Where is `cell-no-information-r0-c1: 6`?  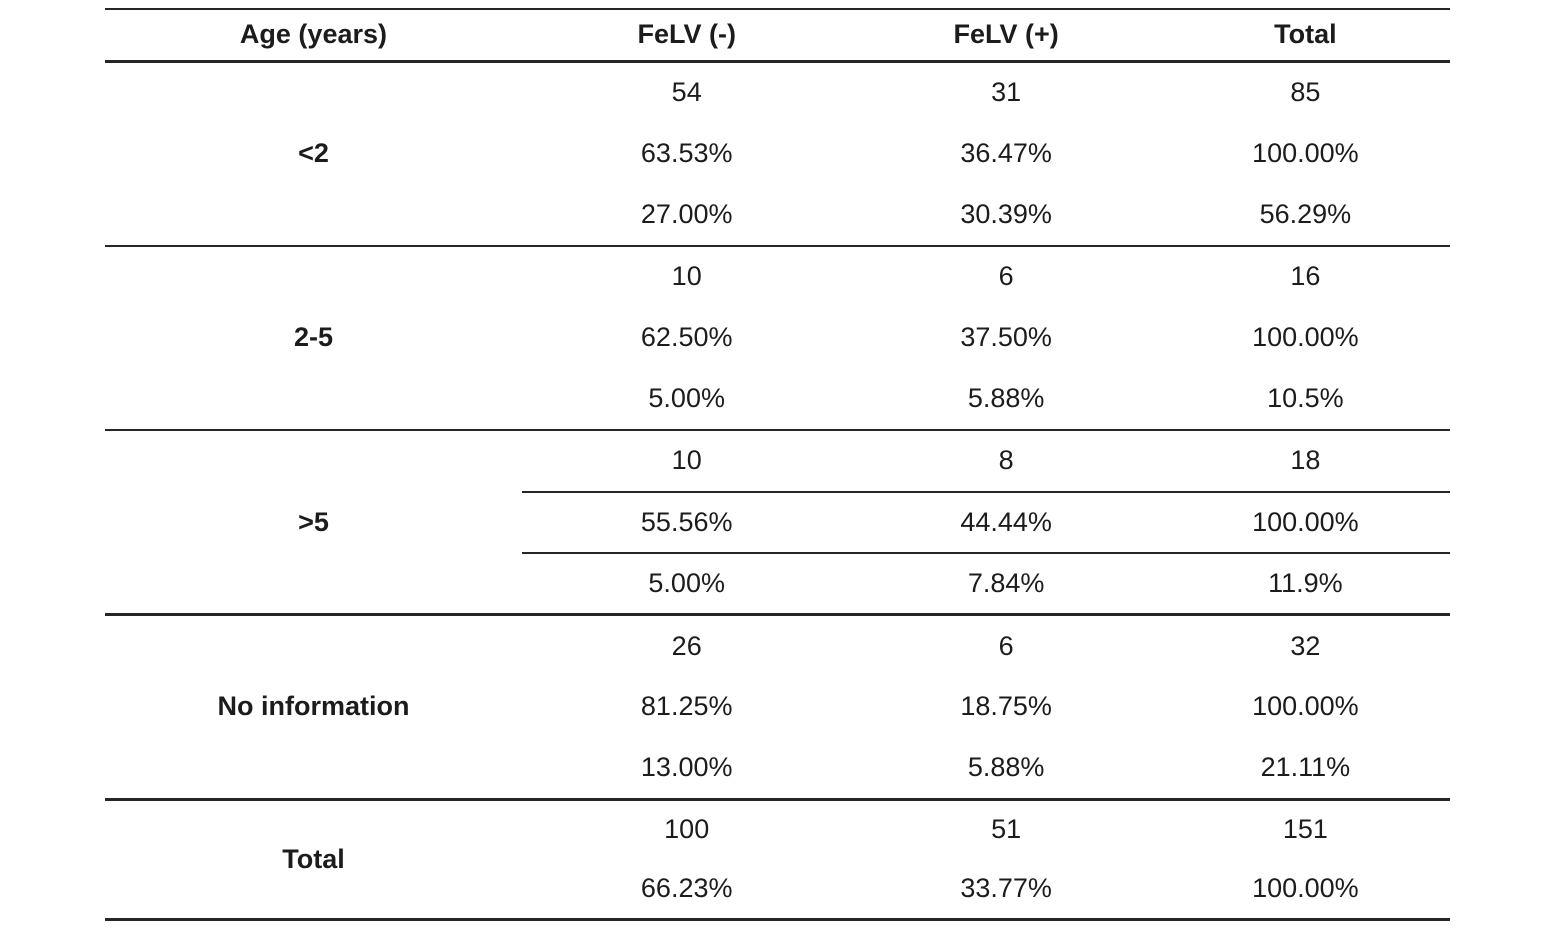
cell-no-information-r0-c1: 6 is located at coordinates (1006, 645).